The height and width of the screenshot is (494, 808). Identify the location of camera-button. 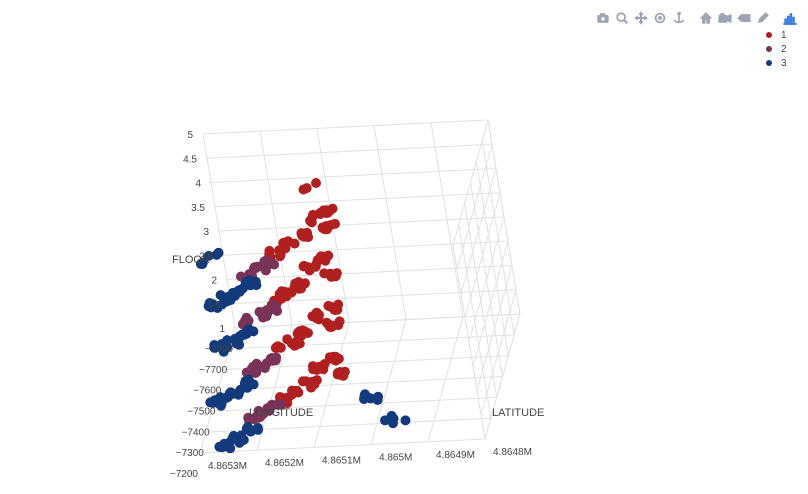
(603, 18).